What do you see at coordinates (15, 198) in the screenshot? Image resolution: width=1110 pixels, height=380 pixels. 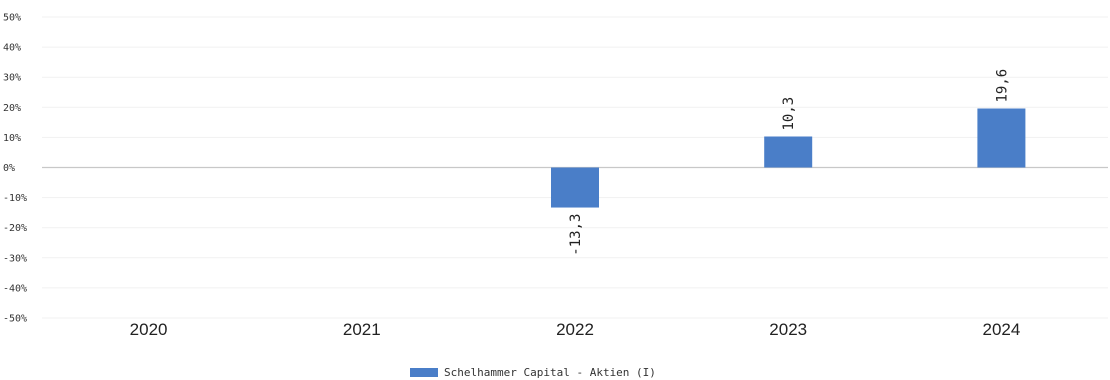 I see `y-tick-label: -10%` at bounding box center [15, 198].